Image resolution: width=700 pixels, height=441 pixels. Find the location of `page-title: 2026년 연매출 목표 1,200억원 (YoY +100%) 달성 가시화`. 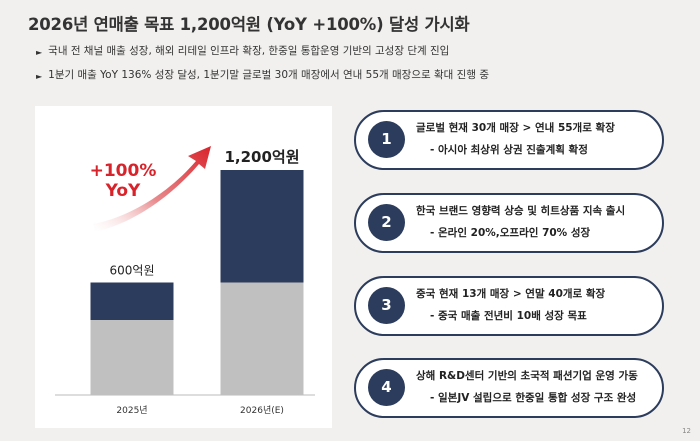

page-title: 2026년 연매출 목표 1,200억원 (YoY +100%) 달성 가시화 is located at coordinates (249, 24).